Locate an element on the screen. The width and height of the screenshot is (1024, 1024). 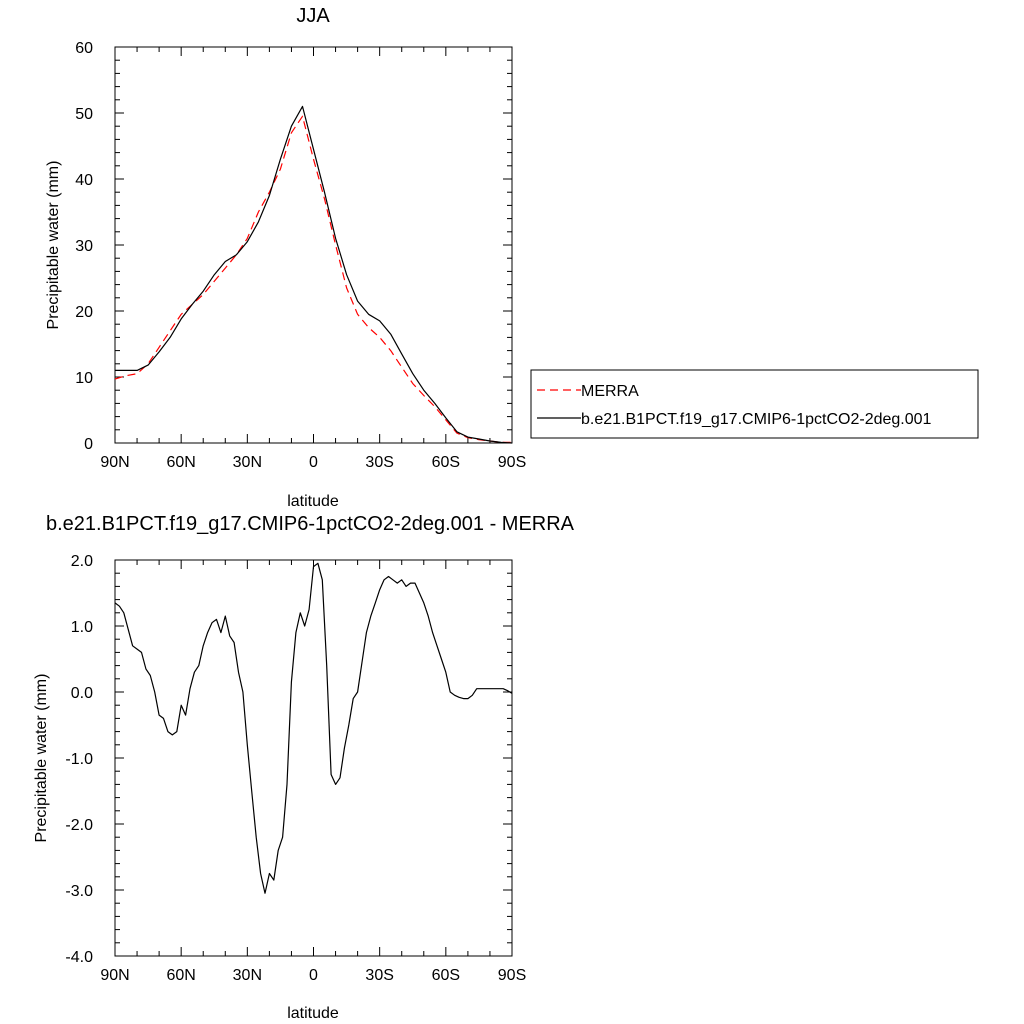
series-line-merra is located at coordinates (313, 279).